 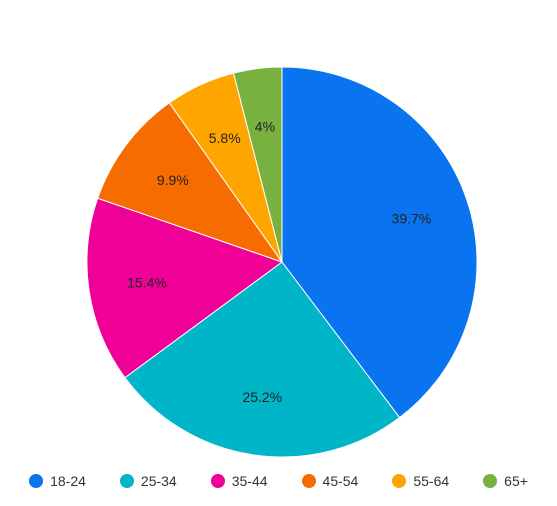 I want to click on legend-item-55-64: 55-64, so click(x=420, y=481).